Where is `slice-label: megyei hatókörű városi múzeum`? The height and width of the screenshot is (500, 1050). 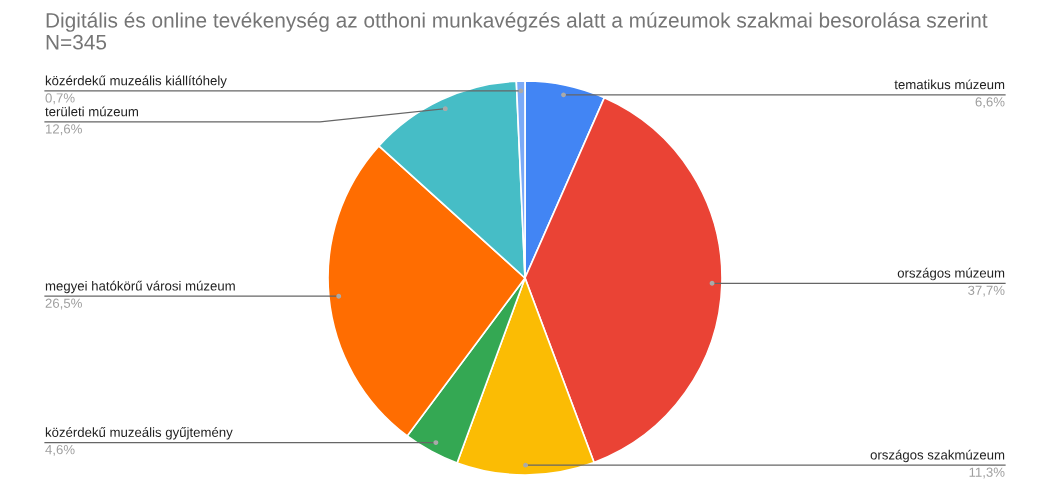 slice-label: megyei hatókörű városi múzeum is located at coordinates (140, 287).